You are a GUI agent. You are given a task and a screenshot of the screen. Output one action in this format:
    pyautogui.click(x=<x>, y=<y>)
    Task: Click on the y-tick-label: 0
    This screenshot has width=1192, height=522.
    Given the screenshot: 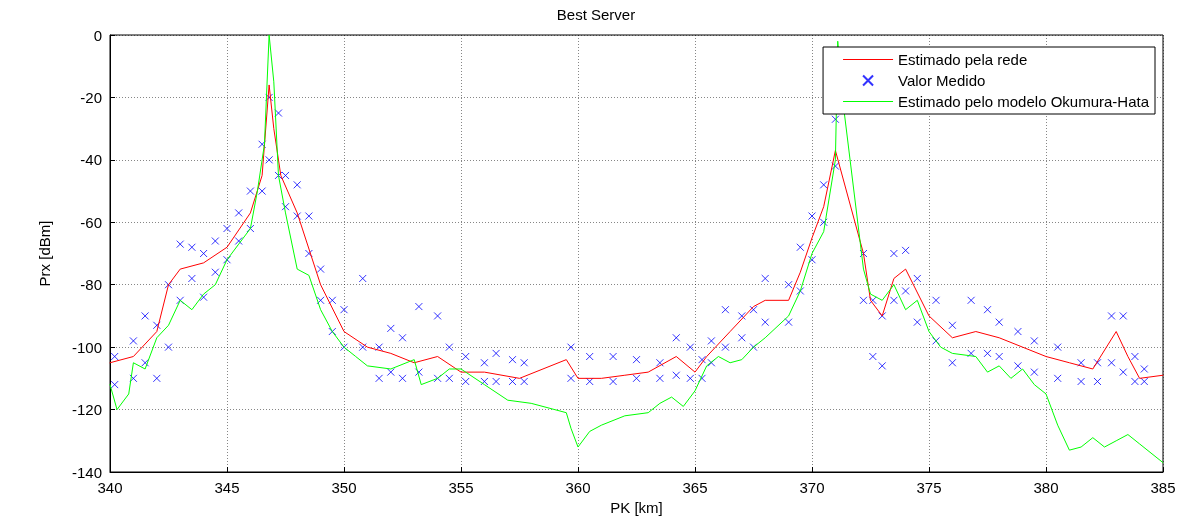 What is the action you would take?
    pyautogui.click(x=97, y=35)
    